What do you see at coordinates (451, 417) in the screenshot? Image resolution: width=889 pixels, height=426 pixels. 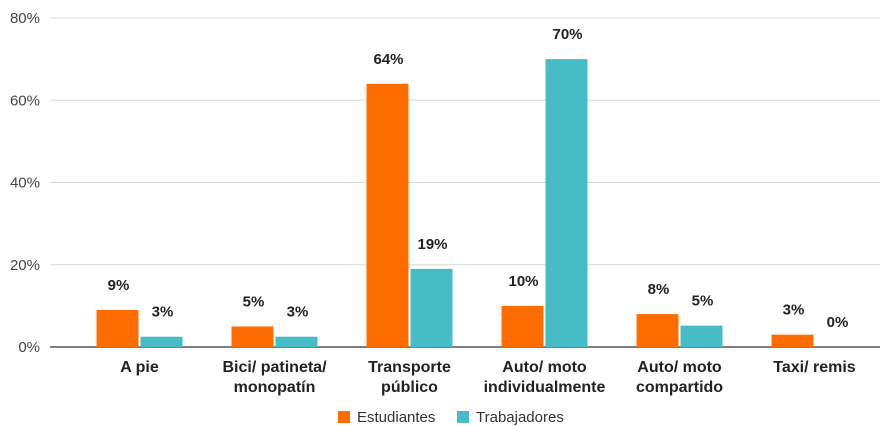 I see `legend: Estudiantes Trabajadores` at bounding box center [451, 417].